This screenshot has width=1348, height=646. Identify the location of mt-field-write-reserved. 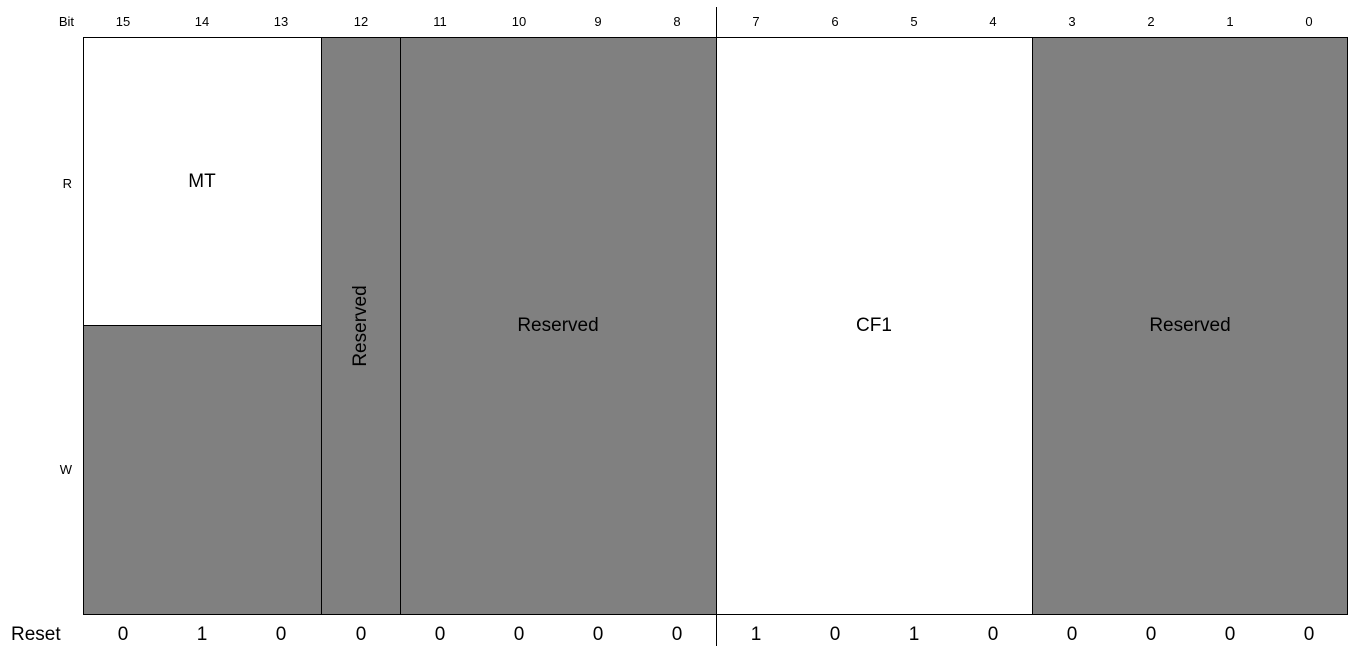
(202, 470).